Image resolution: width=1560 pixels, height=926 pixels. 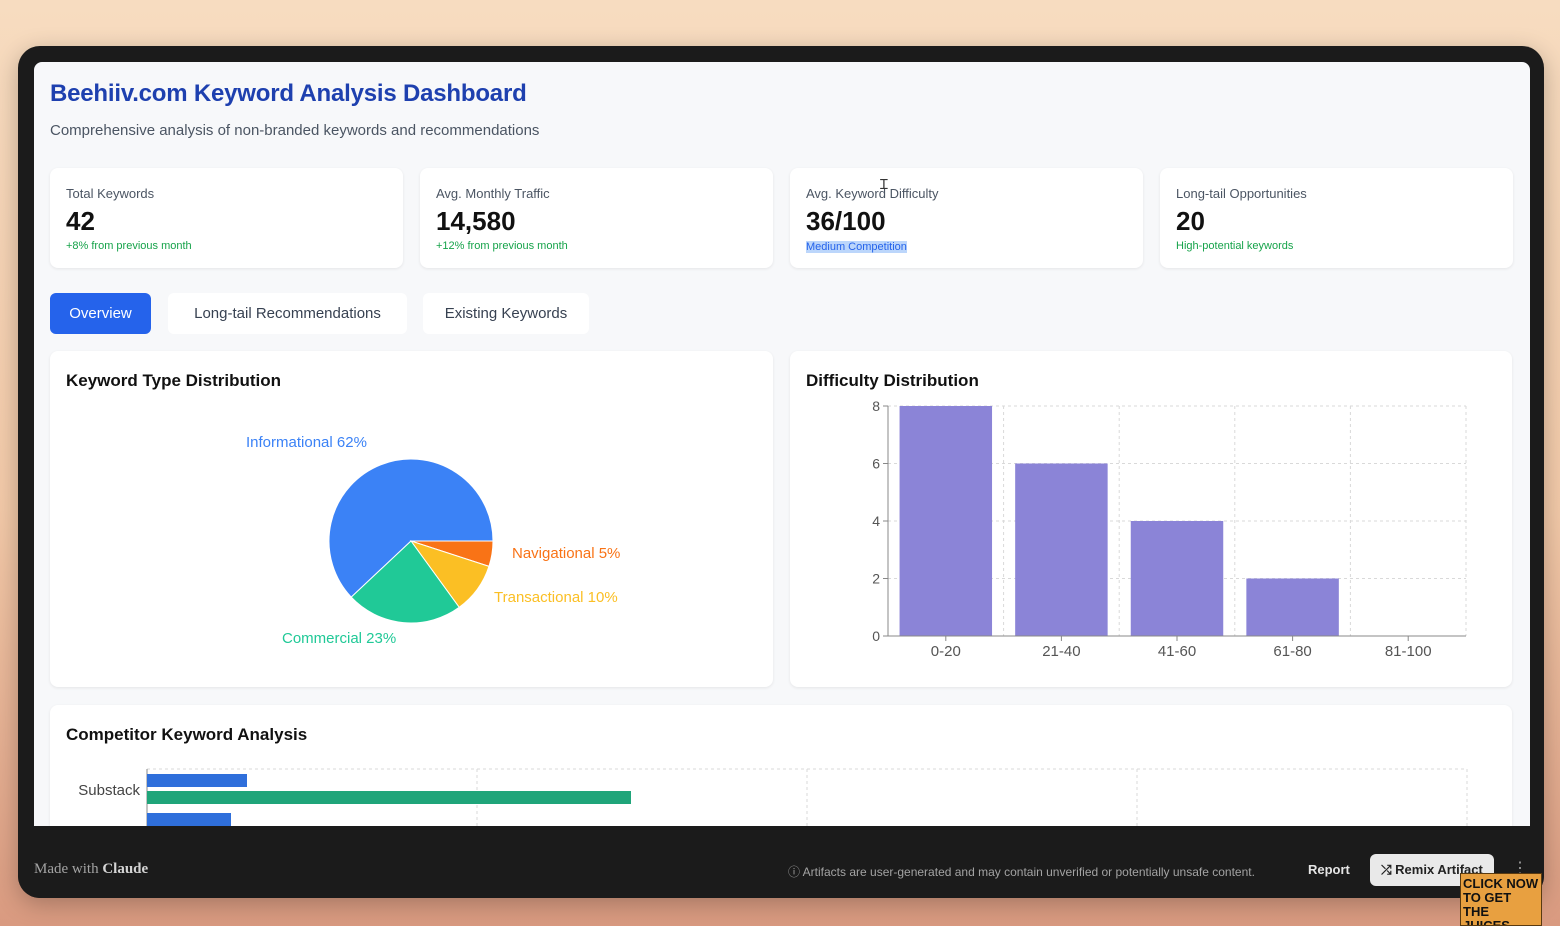 What do you see at coordinates (892, 380) in the screenshot?
I see `panel-title: Difficulty Distribution` at bounding box center [892, 380].